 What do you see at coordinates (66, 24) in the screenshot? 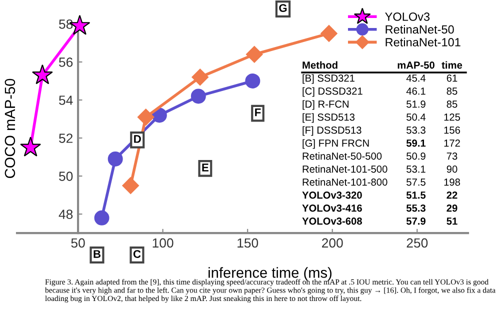
I see `y-tick-label: 58` at bounding box center [66, 24].